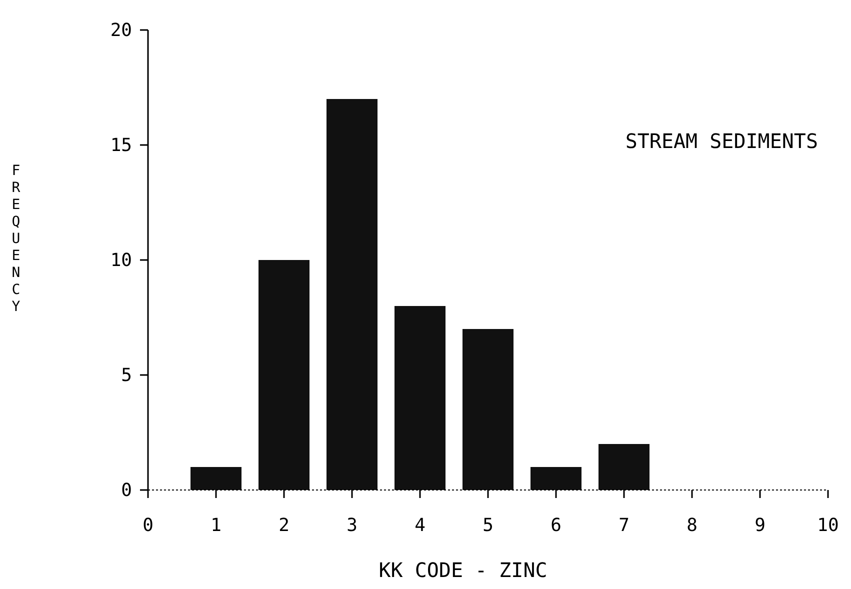 Image resolution: width=851 pixels, height=589 pixels. What do you see at coordinates (721, 141) in the screenshot?
I see `annotation: STREAM SEDIMENTS` at bounding box center [721, 141].